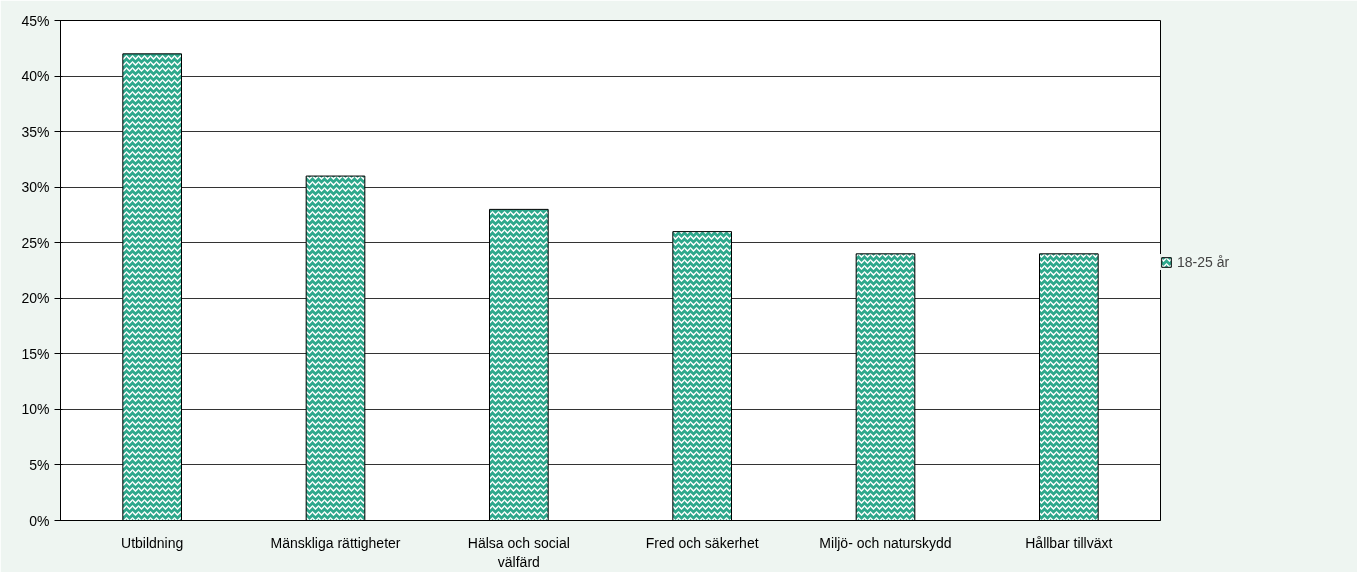  Describe the element at coordinates (1203, 262) in the screenshot. I see `legend-label: 18-25 år` at that location.